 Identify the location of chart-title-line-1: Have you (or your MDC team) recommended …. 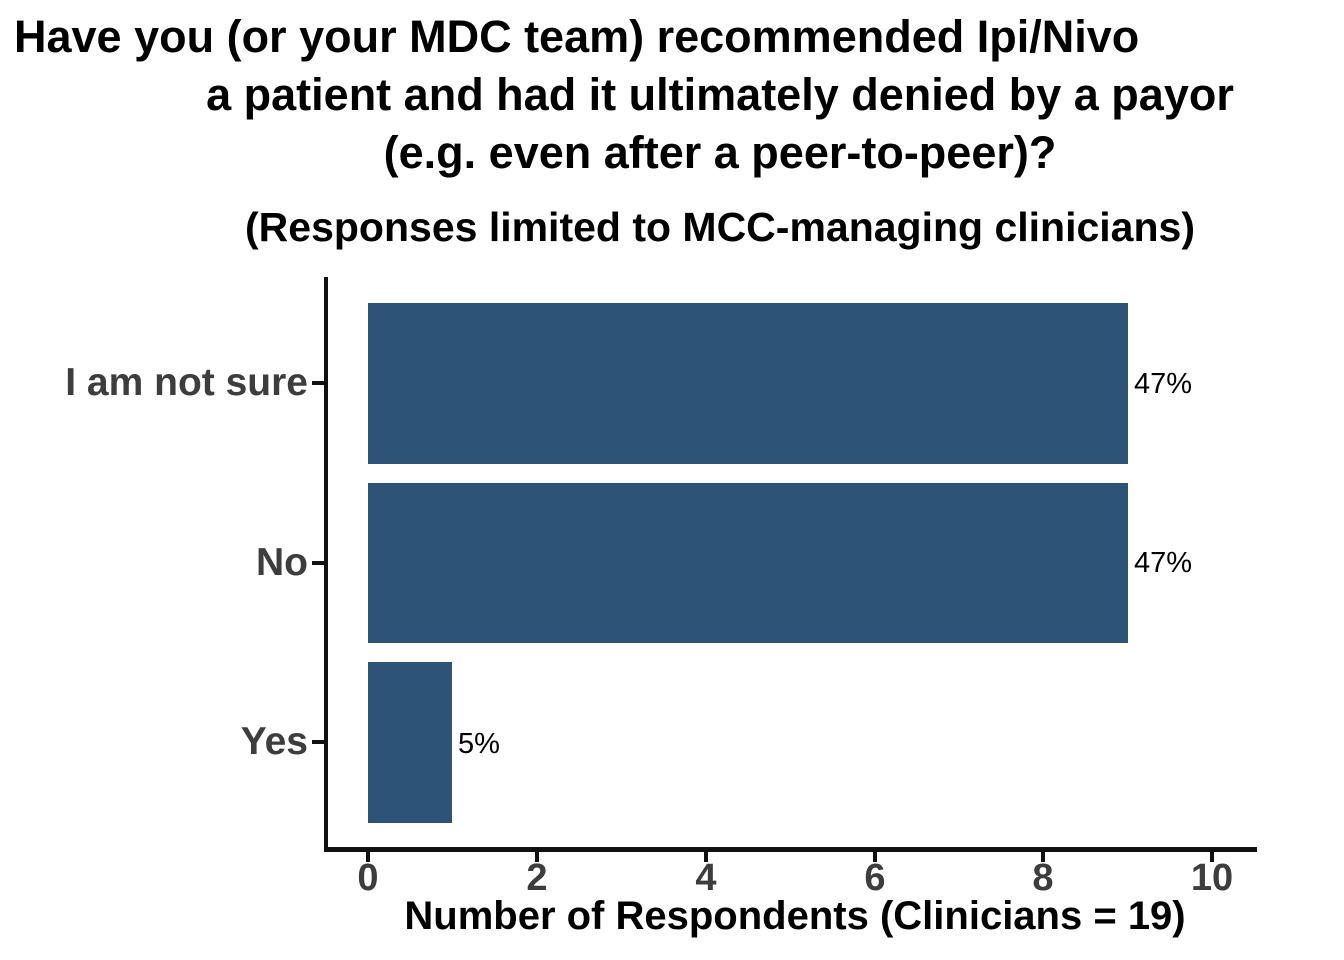
(577, 36).